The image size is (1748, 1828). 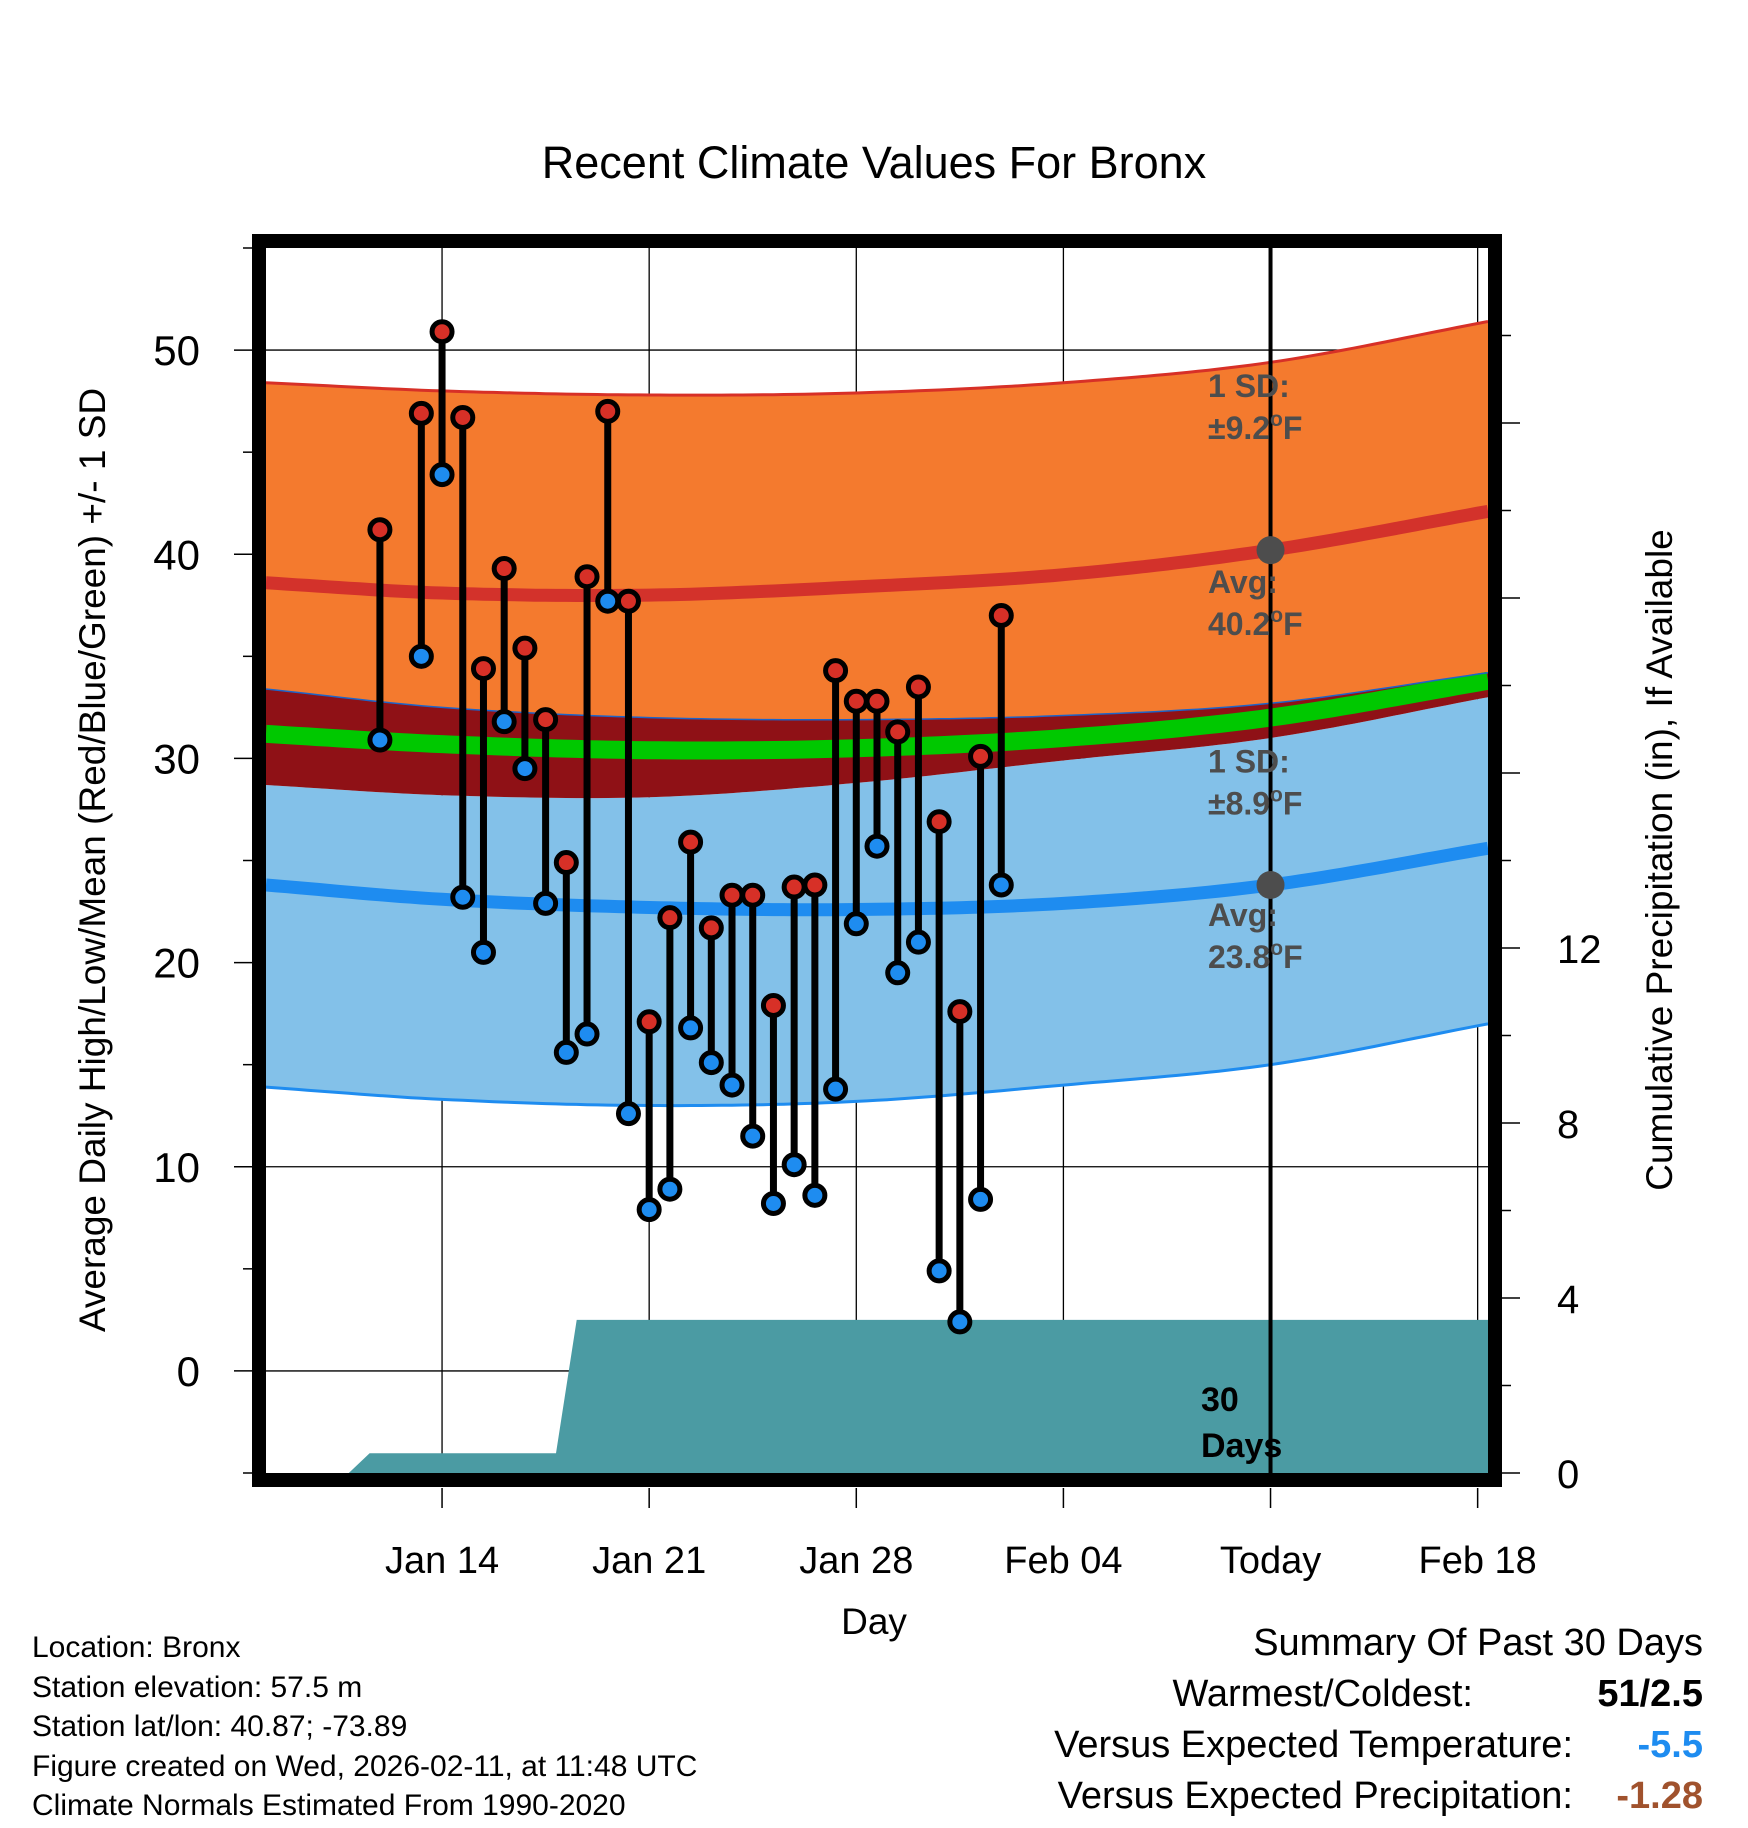 What do you see at coordinates (176, 554) in the screenshot?
I see `y-tick-label: 40` at bounding box center [176, 554].